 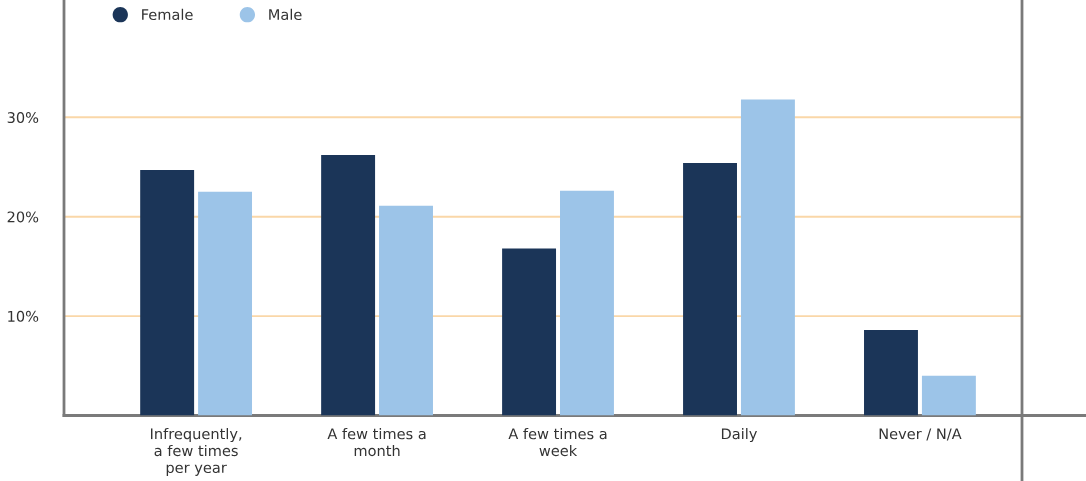 What do you see at coordinates (23, 217) in the screenshot?
I see `y-tick-label: 20%` at bounding box center [23, 217].